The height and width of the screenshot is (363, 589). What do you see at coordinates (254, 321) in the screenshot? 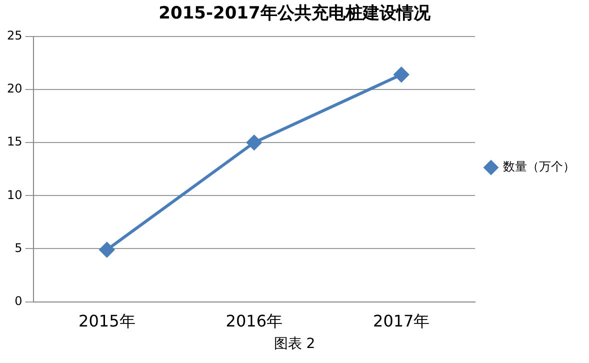
I see `x-tick-label: 2016年` at bounding box center [254, 321].